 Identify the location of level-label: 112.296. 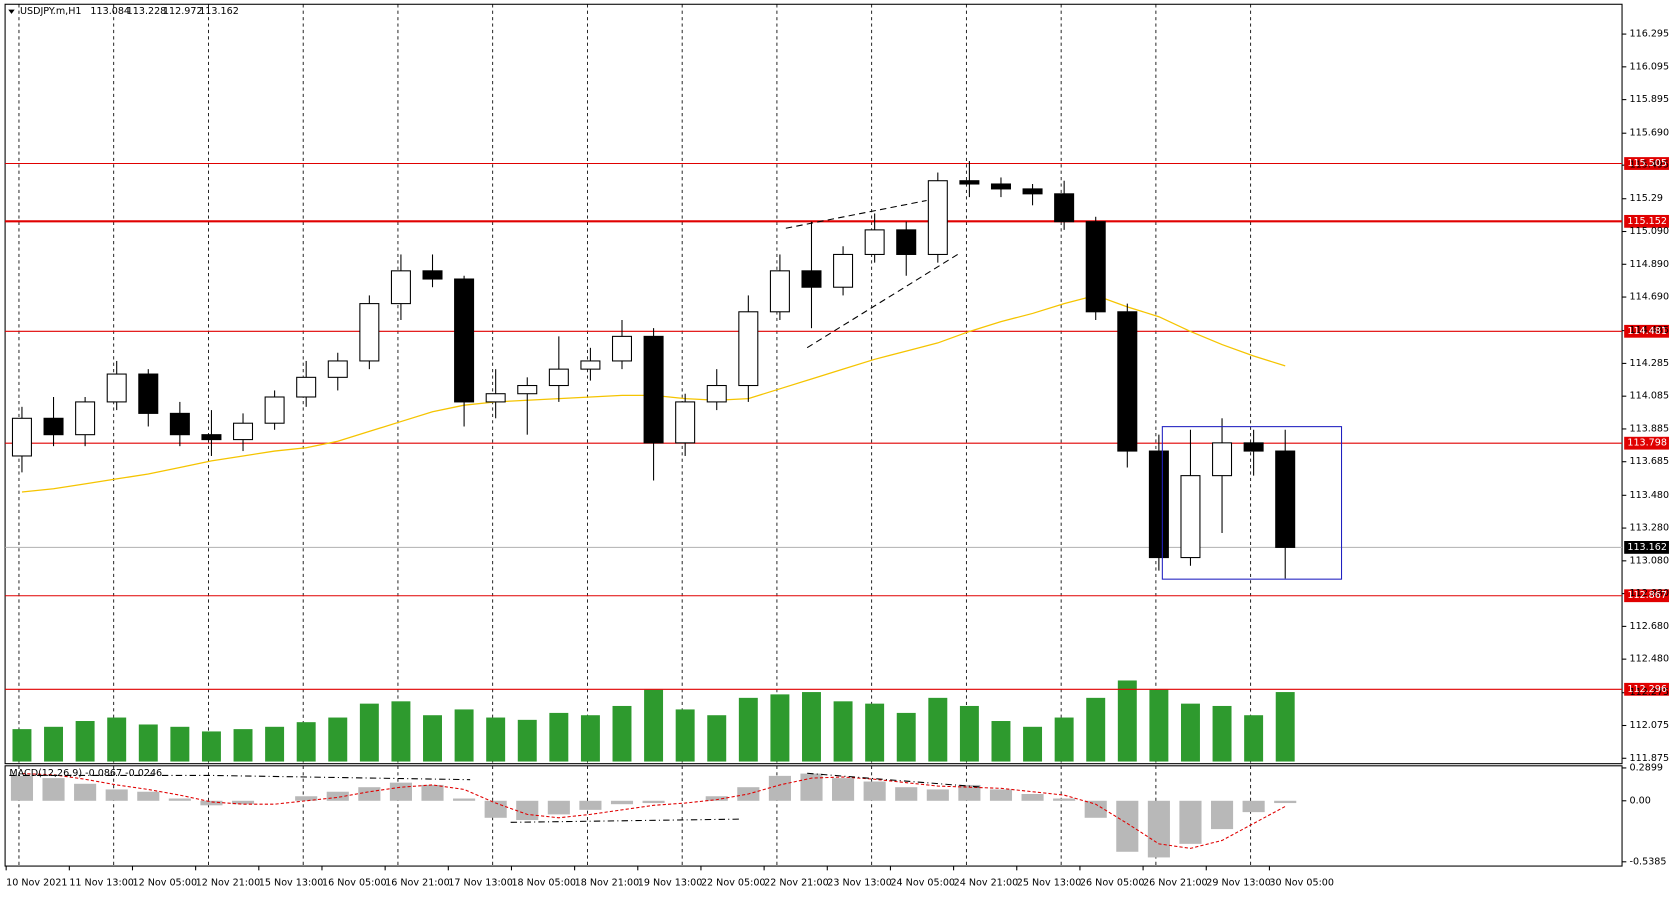
(1647, 689).